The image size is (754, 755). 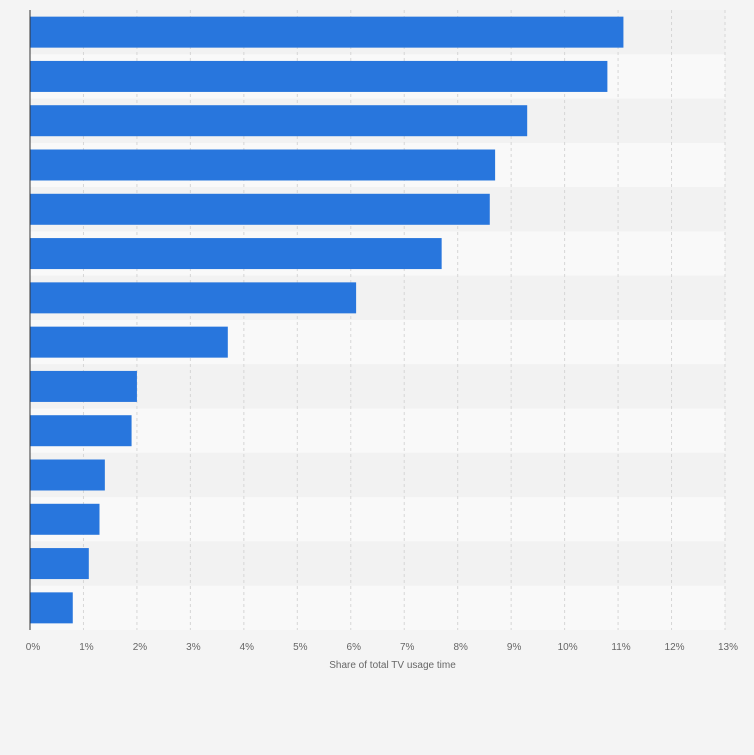 What do you see at coordinates (354, 647) in the screenshot?
I see `x-tick-label: 6%` at bounding box center [354, 647].